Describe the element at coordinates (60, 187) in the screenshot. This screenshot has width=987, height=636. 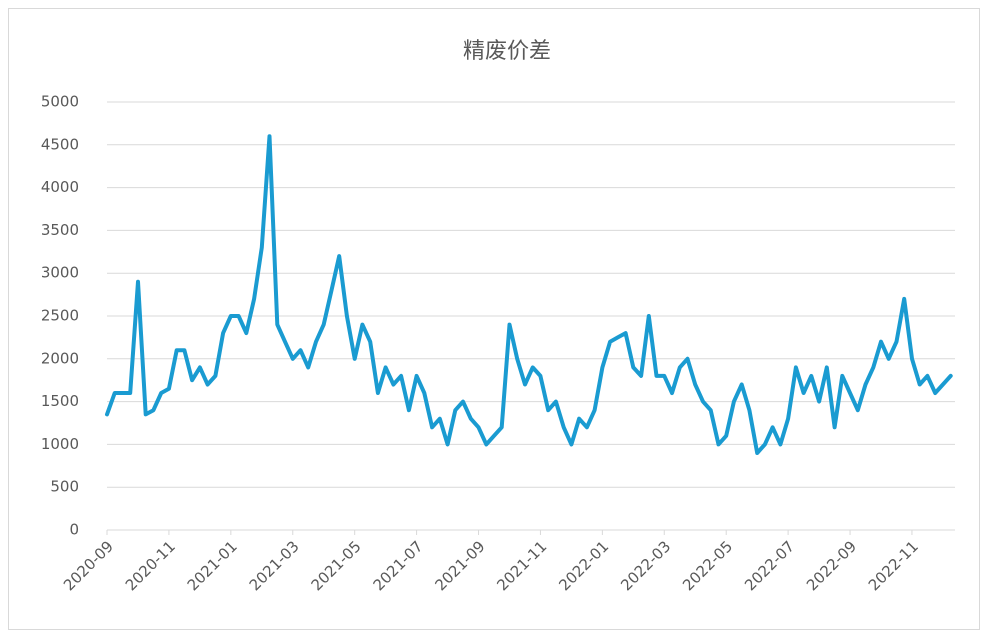
I see `y-tick-label: 4000` at that location.